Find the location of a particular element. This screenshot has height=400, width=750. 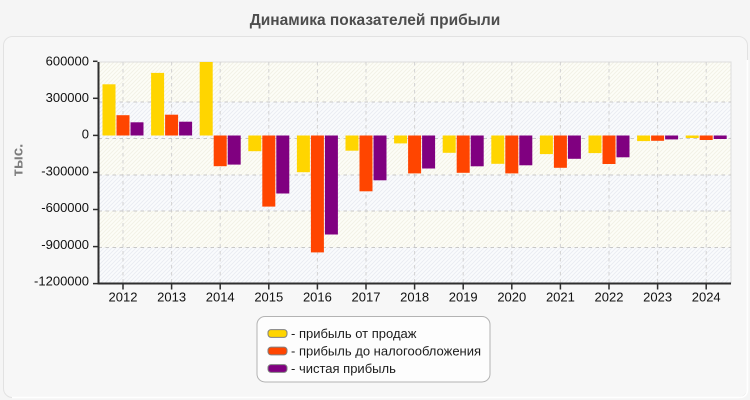

svg-text: -600000 is located at coordinates (65, 207).